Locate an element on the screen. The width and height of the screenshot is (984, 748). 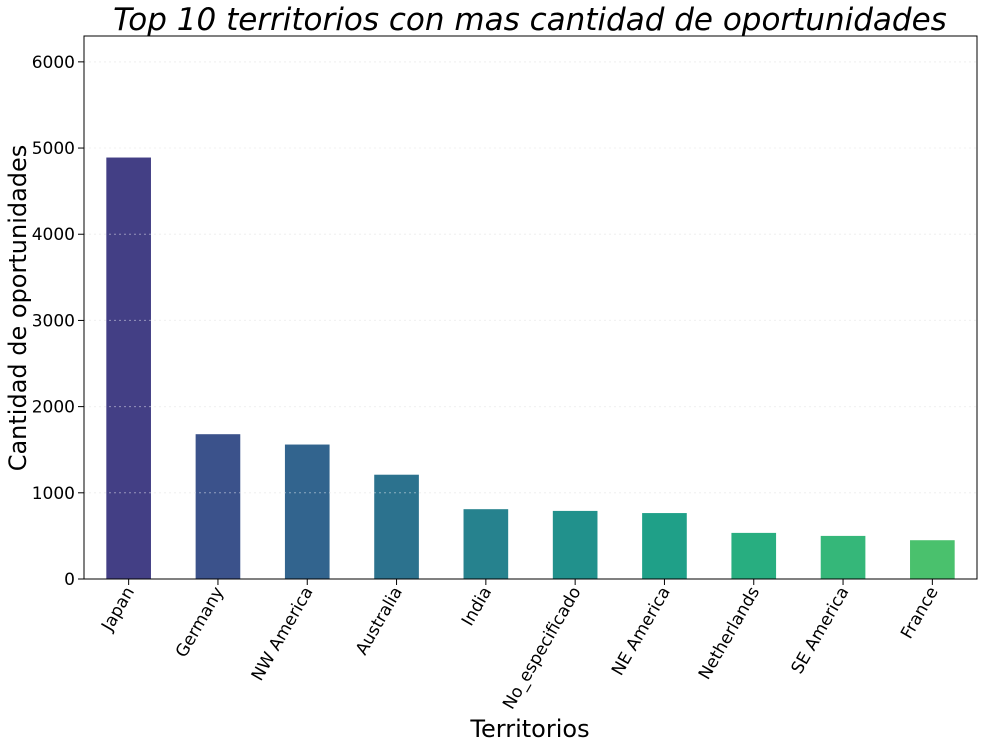
y-tick-label: 3000 is located at coordinates (53, 321).